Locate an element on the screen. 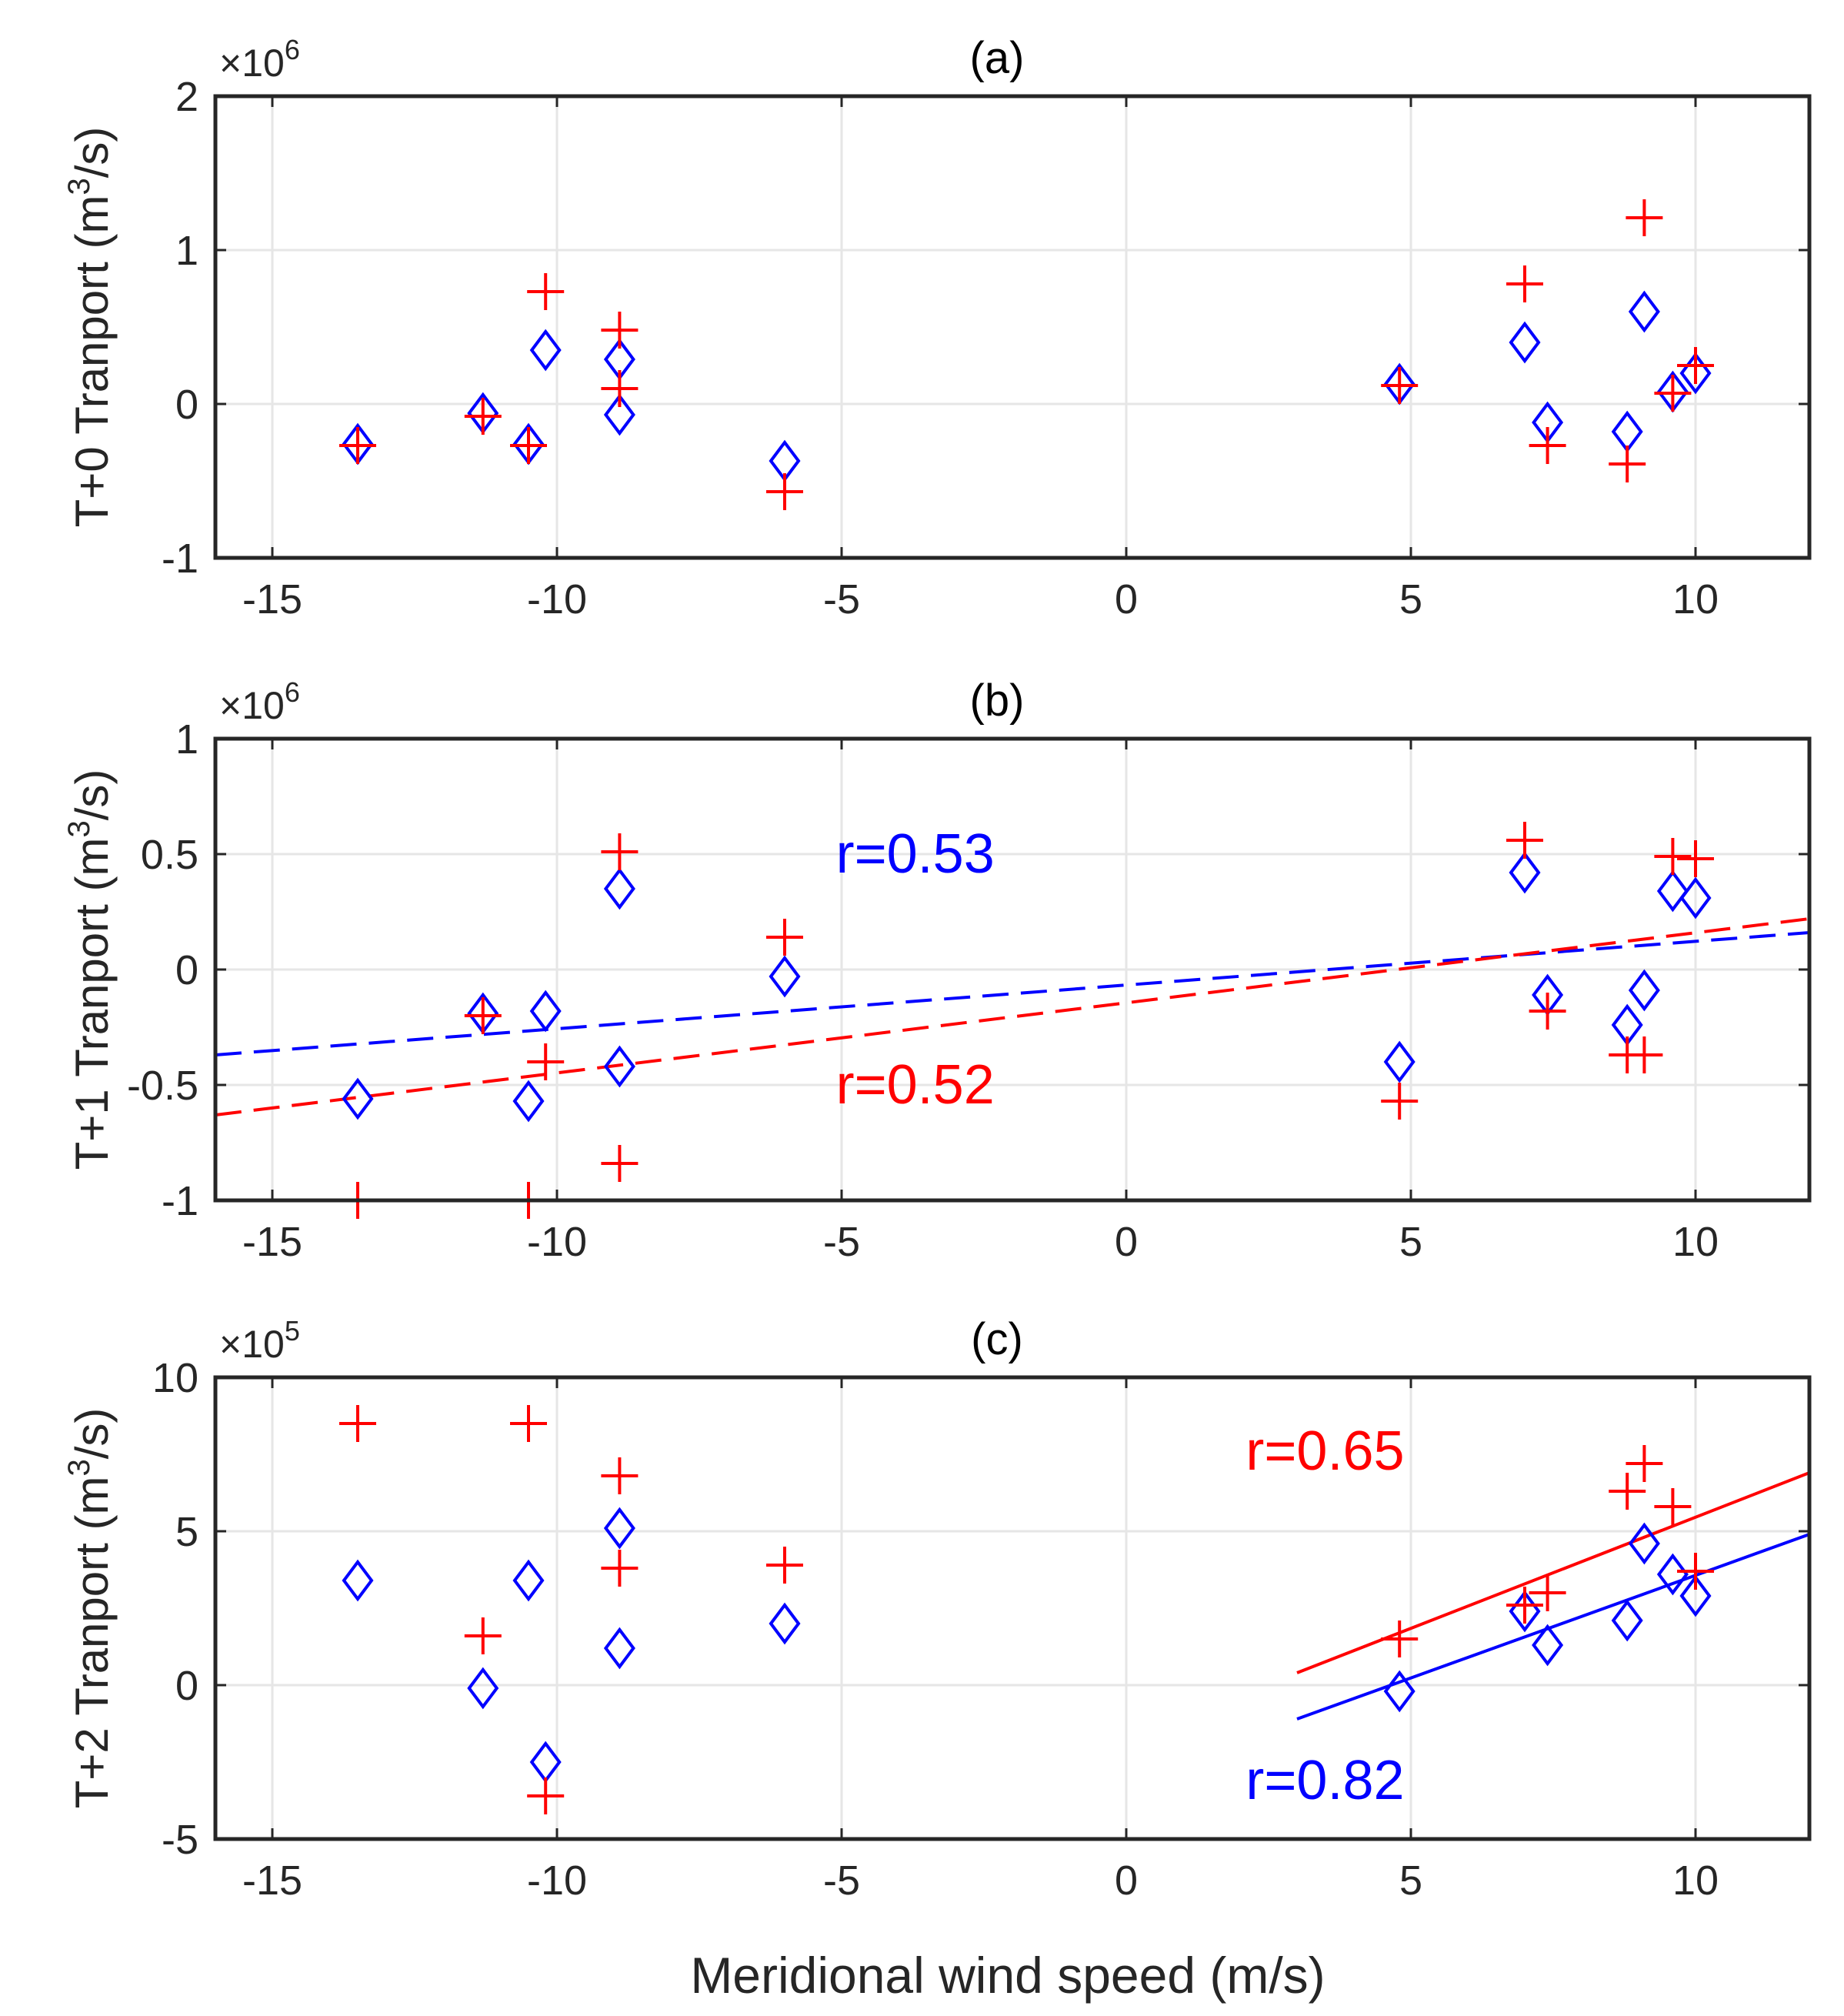 The image size is (1844, 2016). y-tick-label: -0.5 is located at coordinates (162, 1086).